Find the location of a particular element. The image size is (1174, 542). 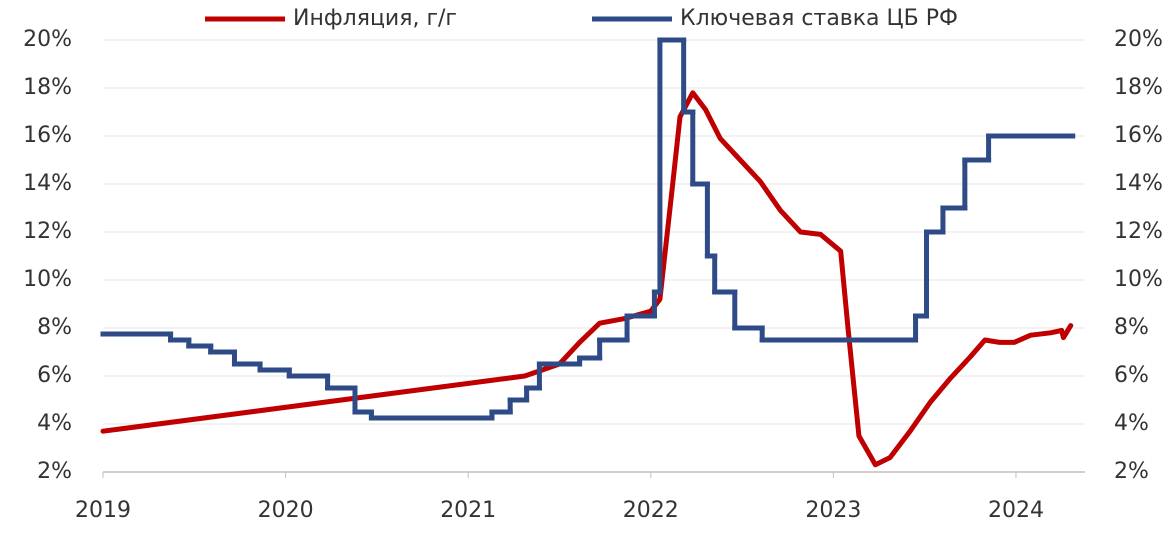

x-tick-label: 2021 is located at coordinates (468, 510).